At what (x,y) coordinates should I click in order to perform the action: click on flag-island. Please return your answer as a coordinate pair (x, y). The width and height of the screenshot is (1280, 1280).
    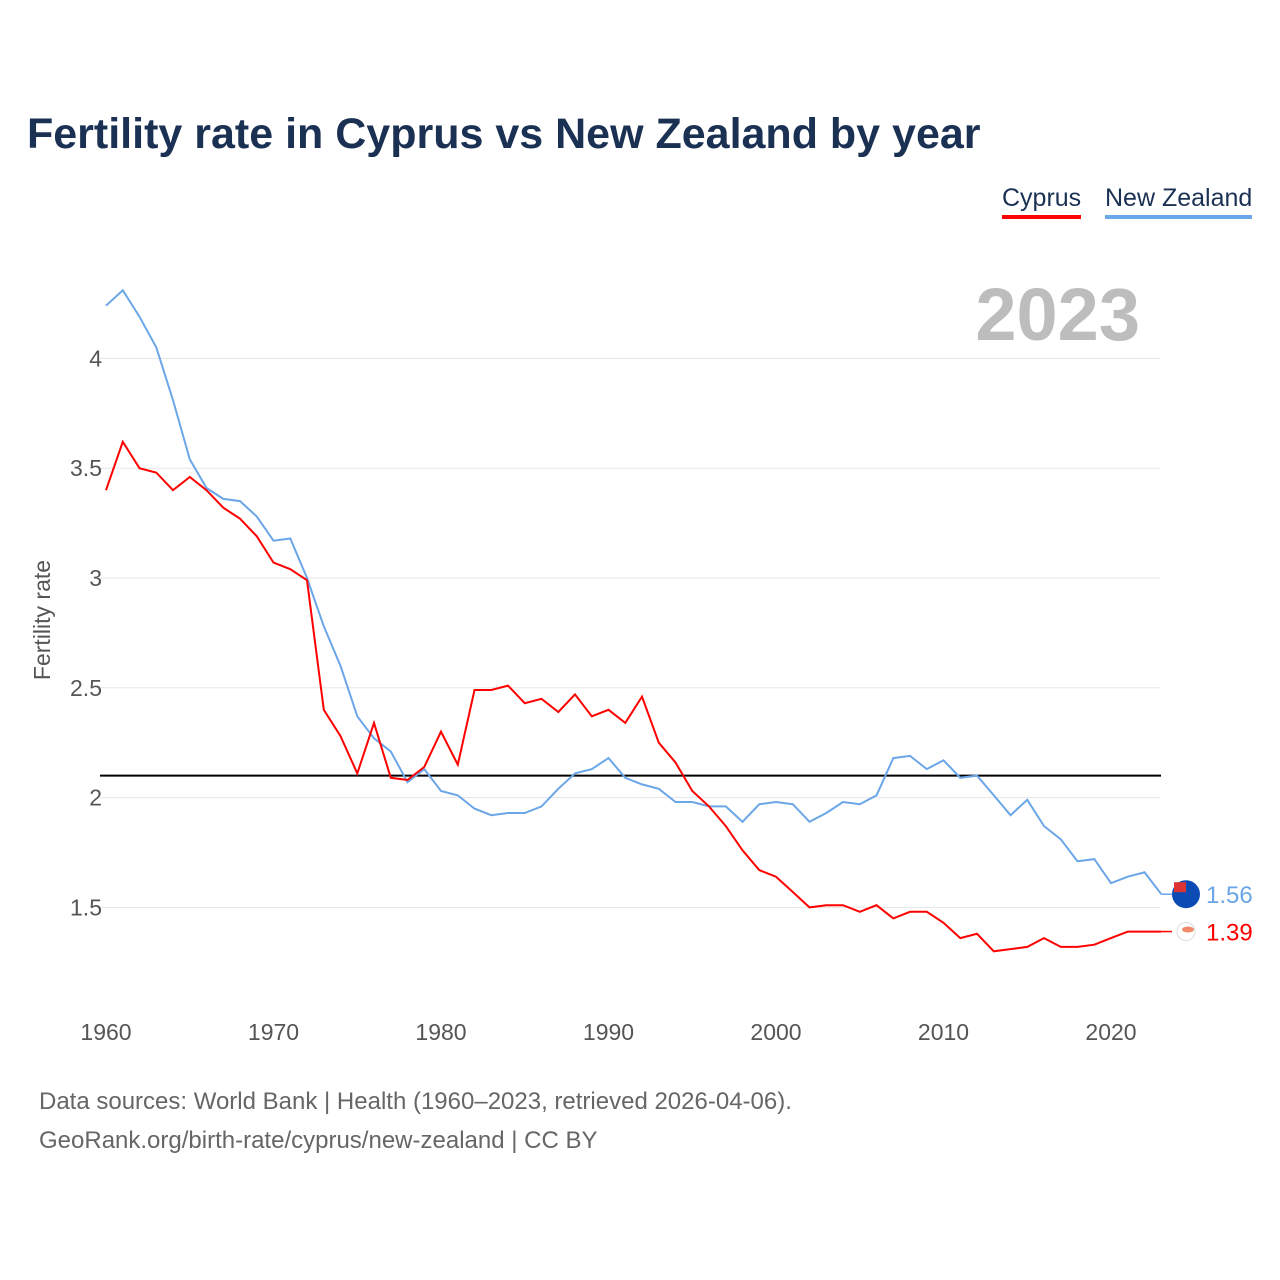
    Looking at the image, I should click on (1188, 929).